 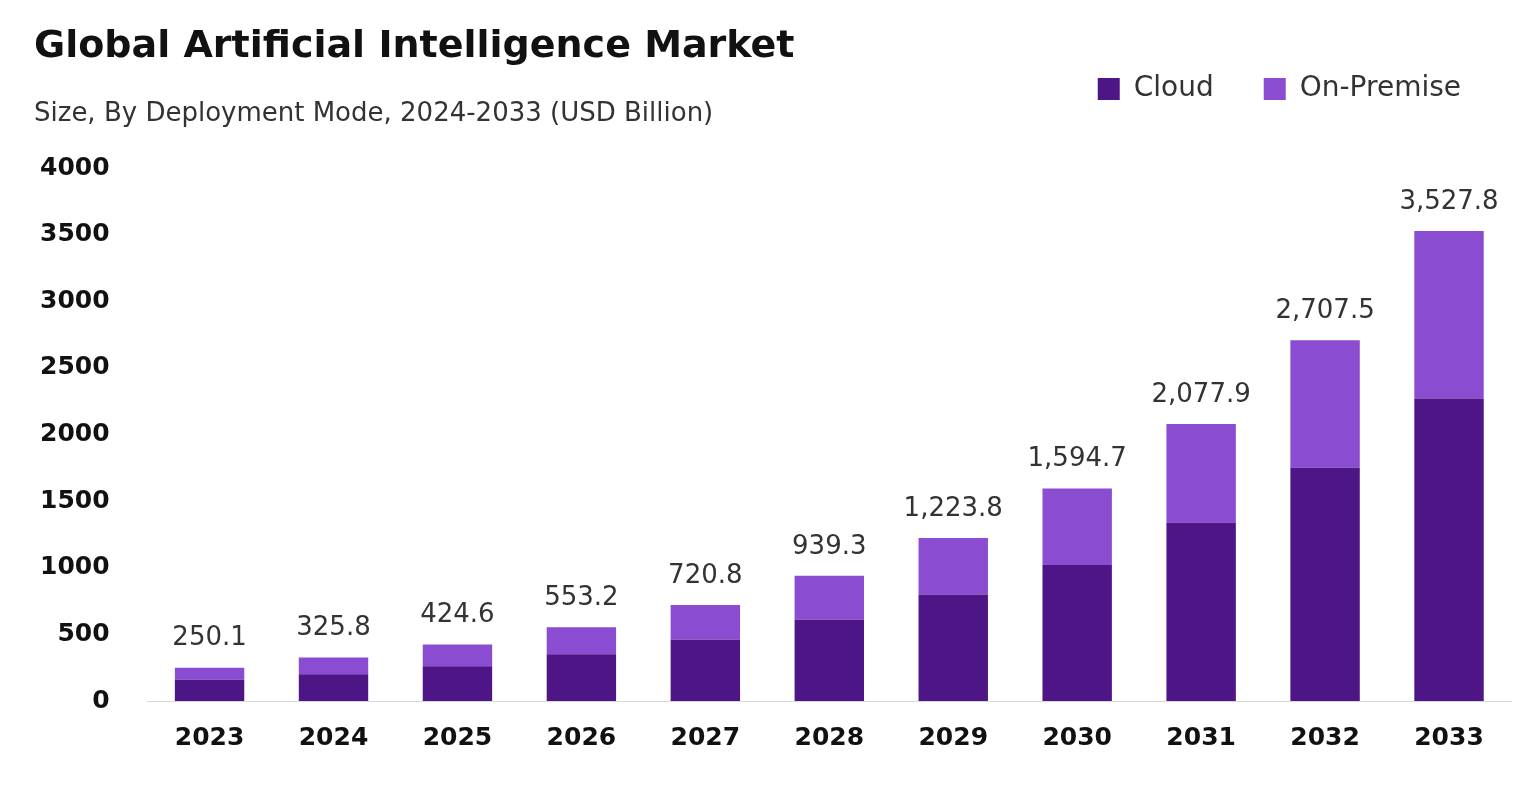 I want to click on y-tick-label: 0, so click(x=101, y=699).